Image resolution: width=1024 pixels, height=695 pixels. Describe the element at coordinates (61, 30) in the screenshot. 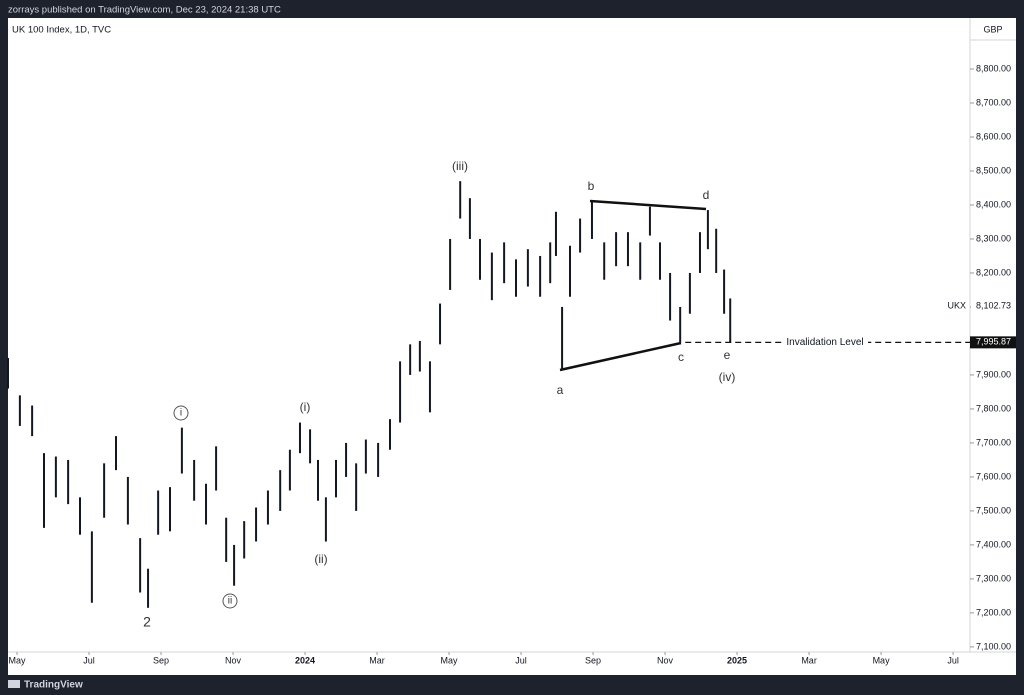

I see `chart-title: UK 100 Index, 1D, TVC` at that location.